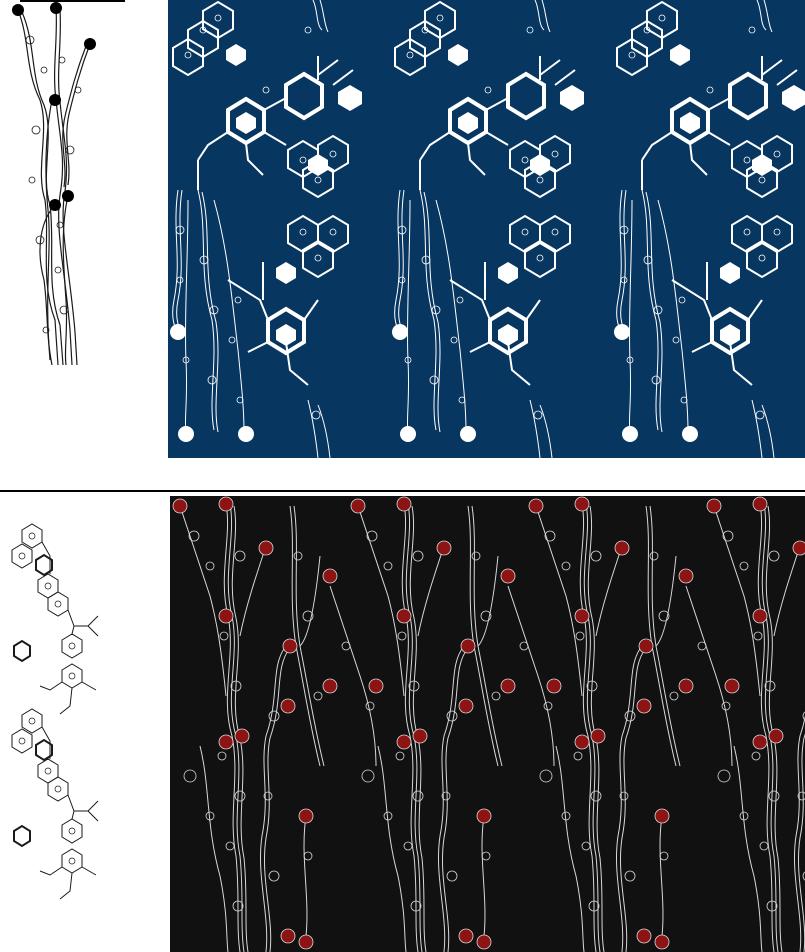 Image resolution: width=805 pixels, height=952 pixels. I want to click on vine-motif-drawing, so click(54, 184).